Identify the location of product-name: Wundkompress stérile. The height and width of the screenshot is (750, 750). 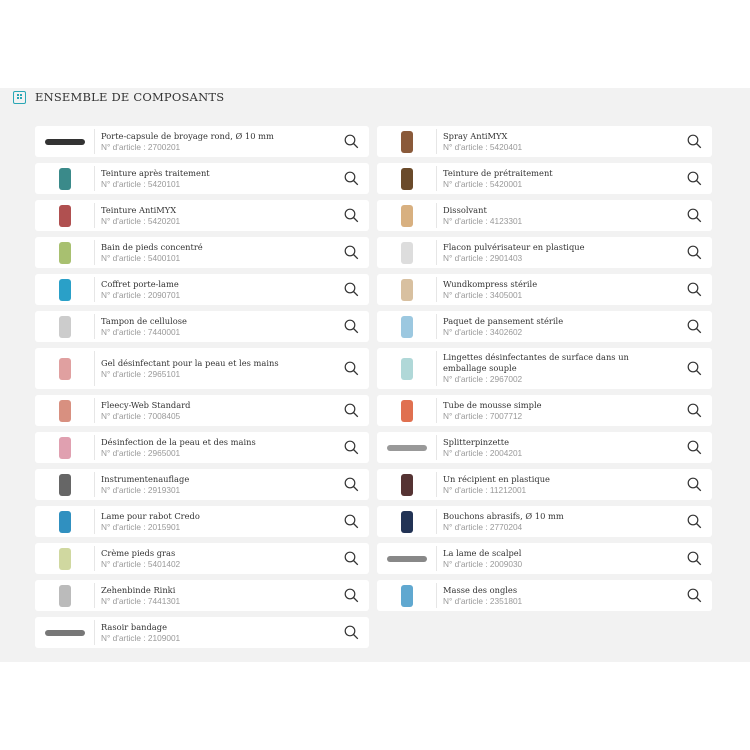
(490, 283).